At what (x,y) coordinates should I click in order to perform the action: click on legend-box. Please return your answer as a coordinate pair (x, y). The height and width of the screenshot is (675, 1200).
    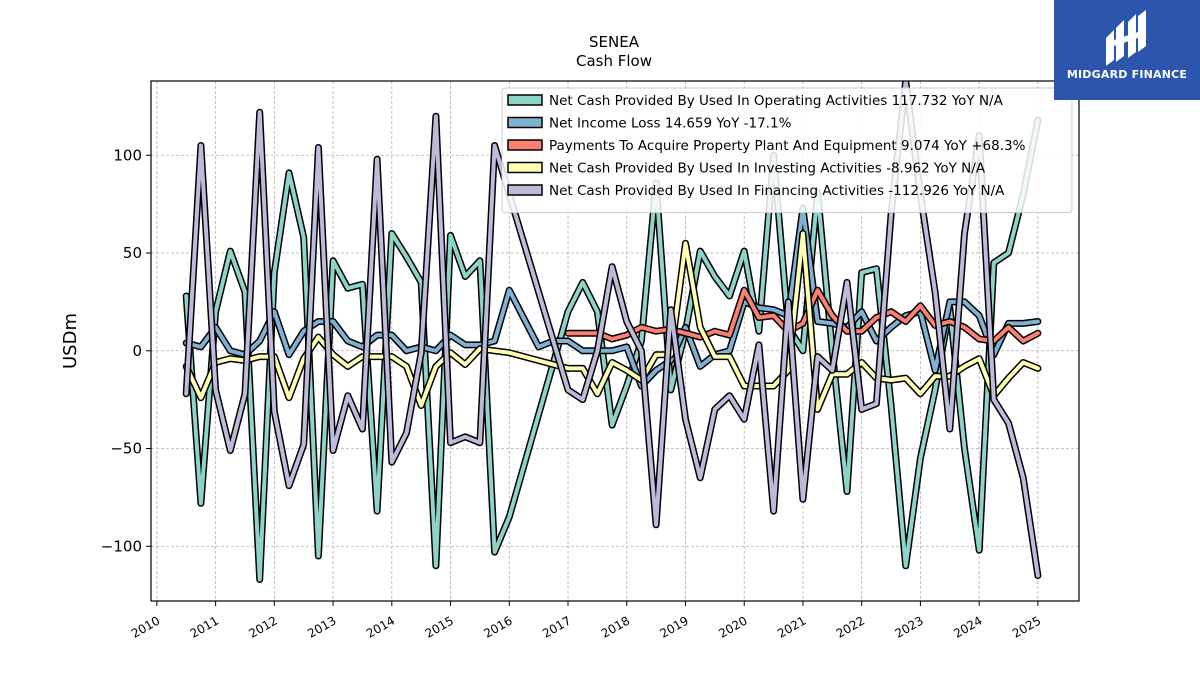
    Looking at the image, I should click on (787, 150).